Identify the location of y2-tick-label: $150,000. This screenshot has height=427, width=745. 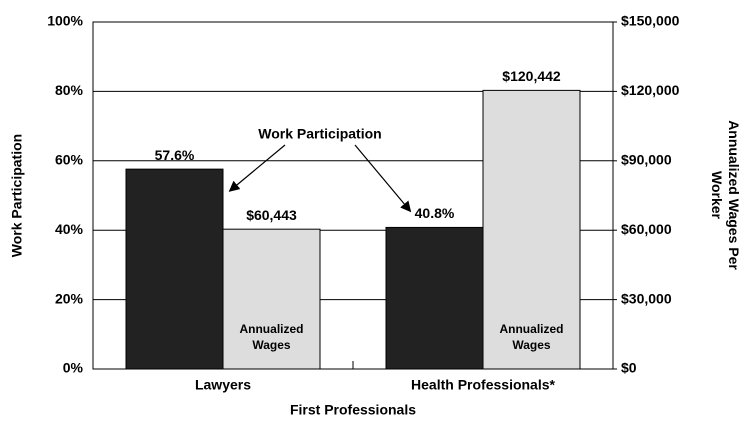
(650, 21).